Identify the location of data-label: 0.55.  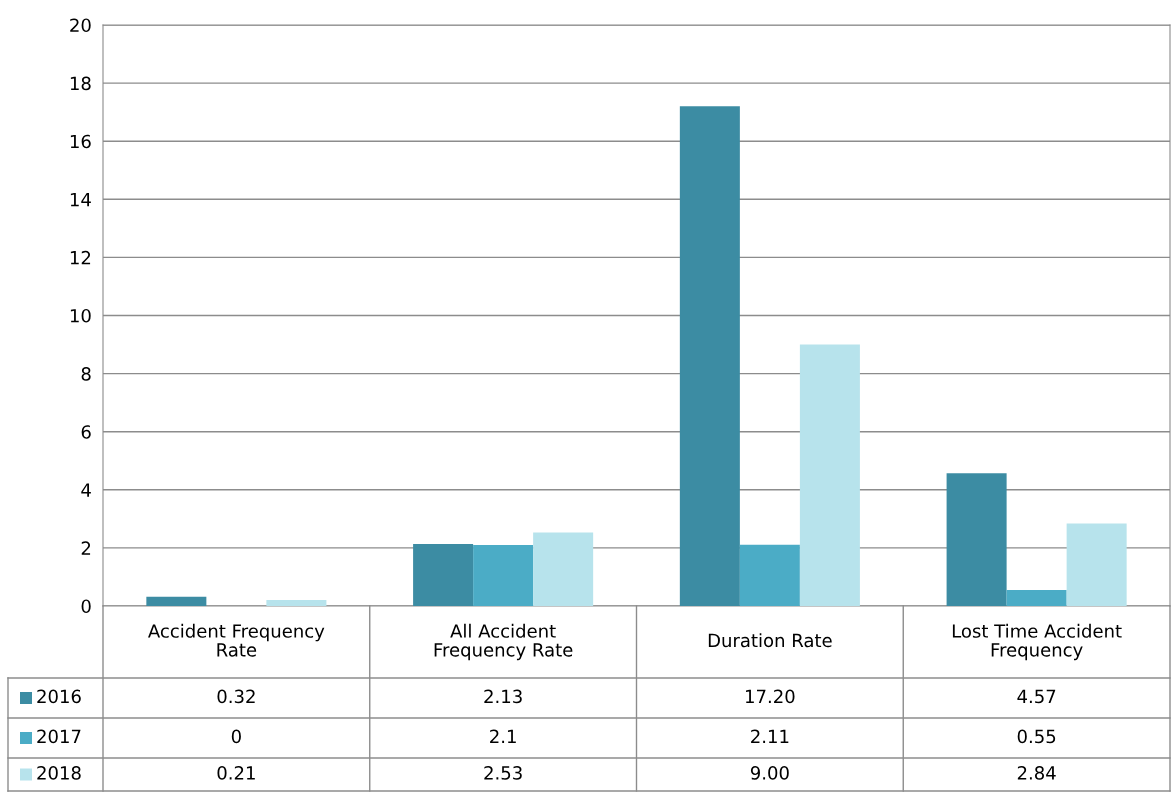
(1036, 736).